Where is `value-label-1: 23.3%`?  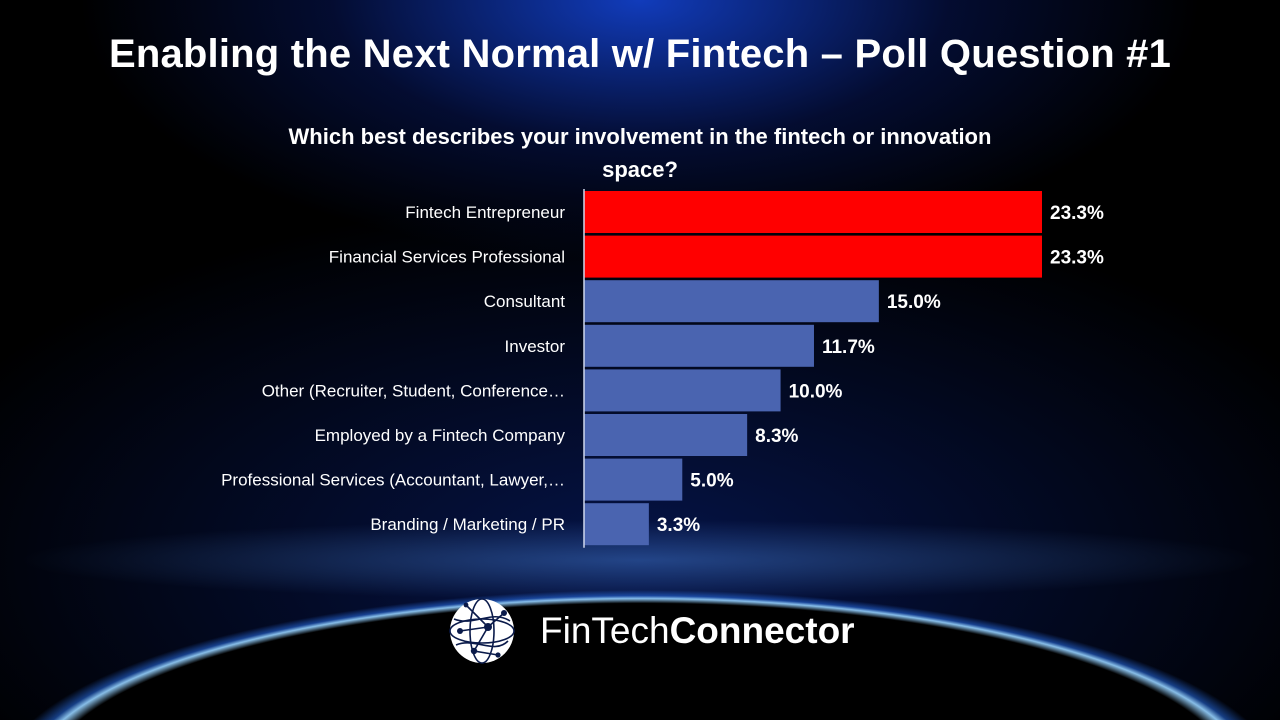 value-label-1: 23.3% is located at coordinates (1077, 258).